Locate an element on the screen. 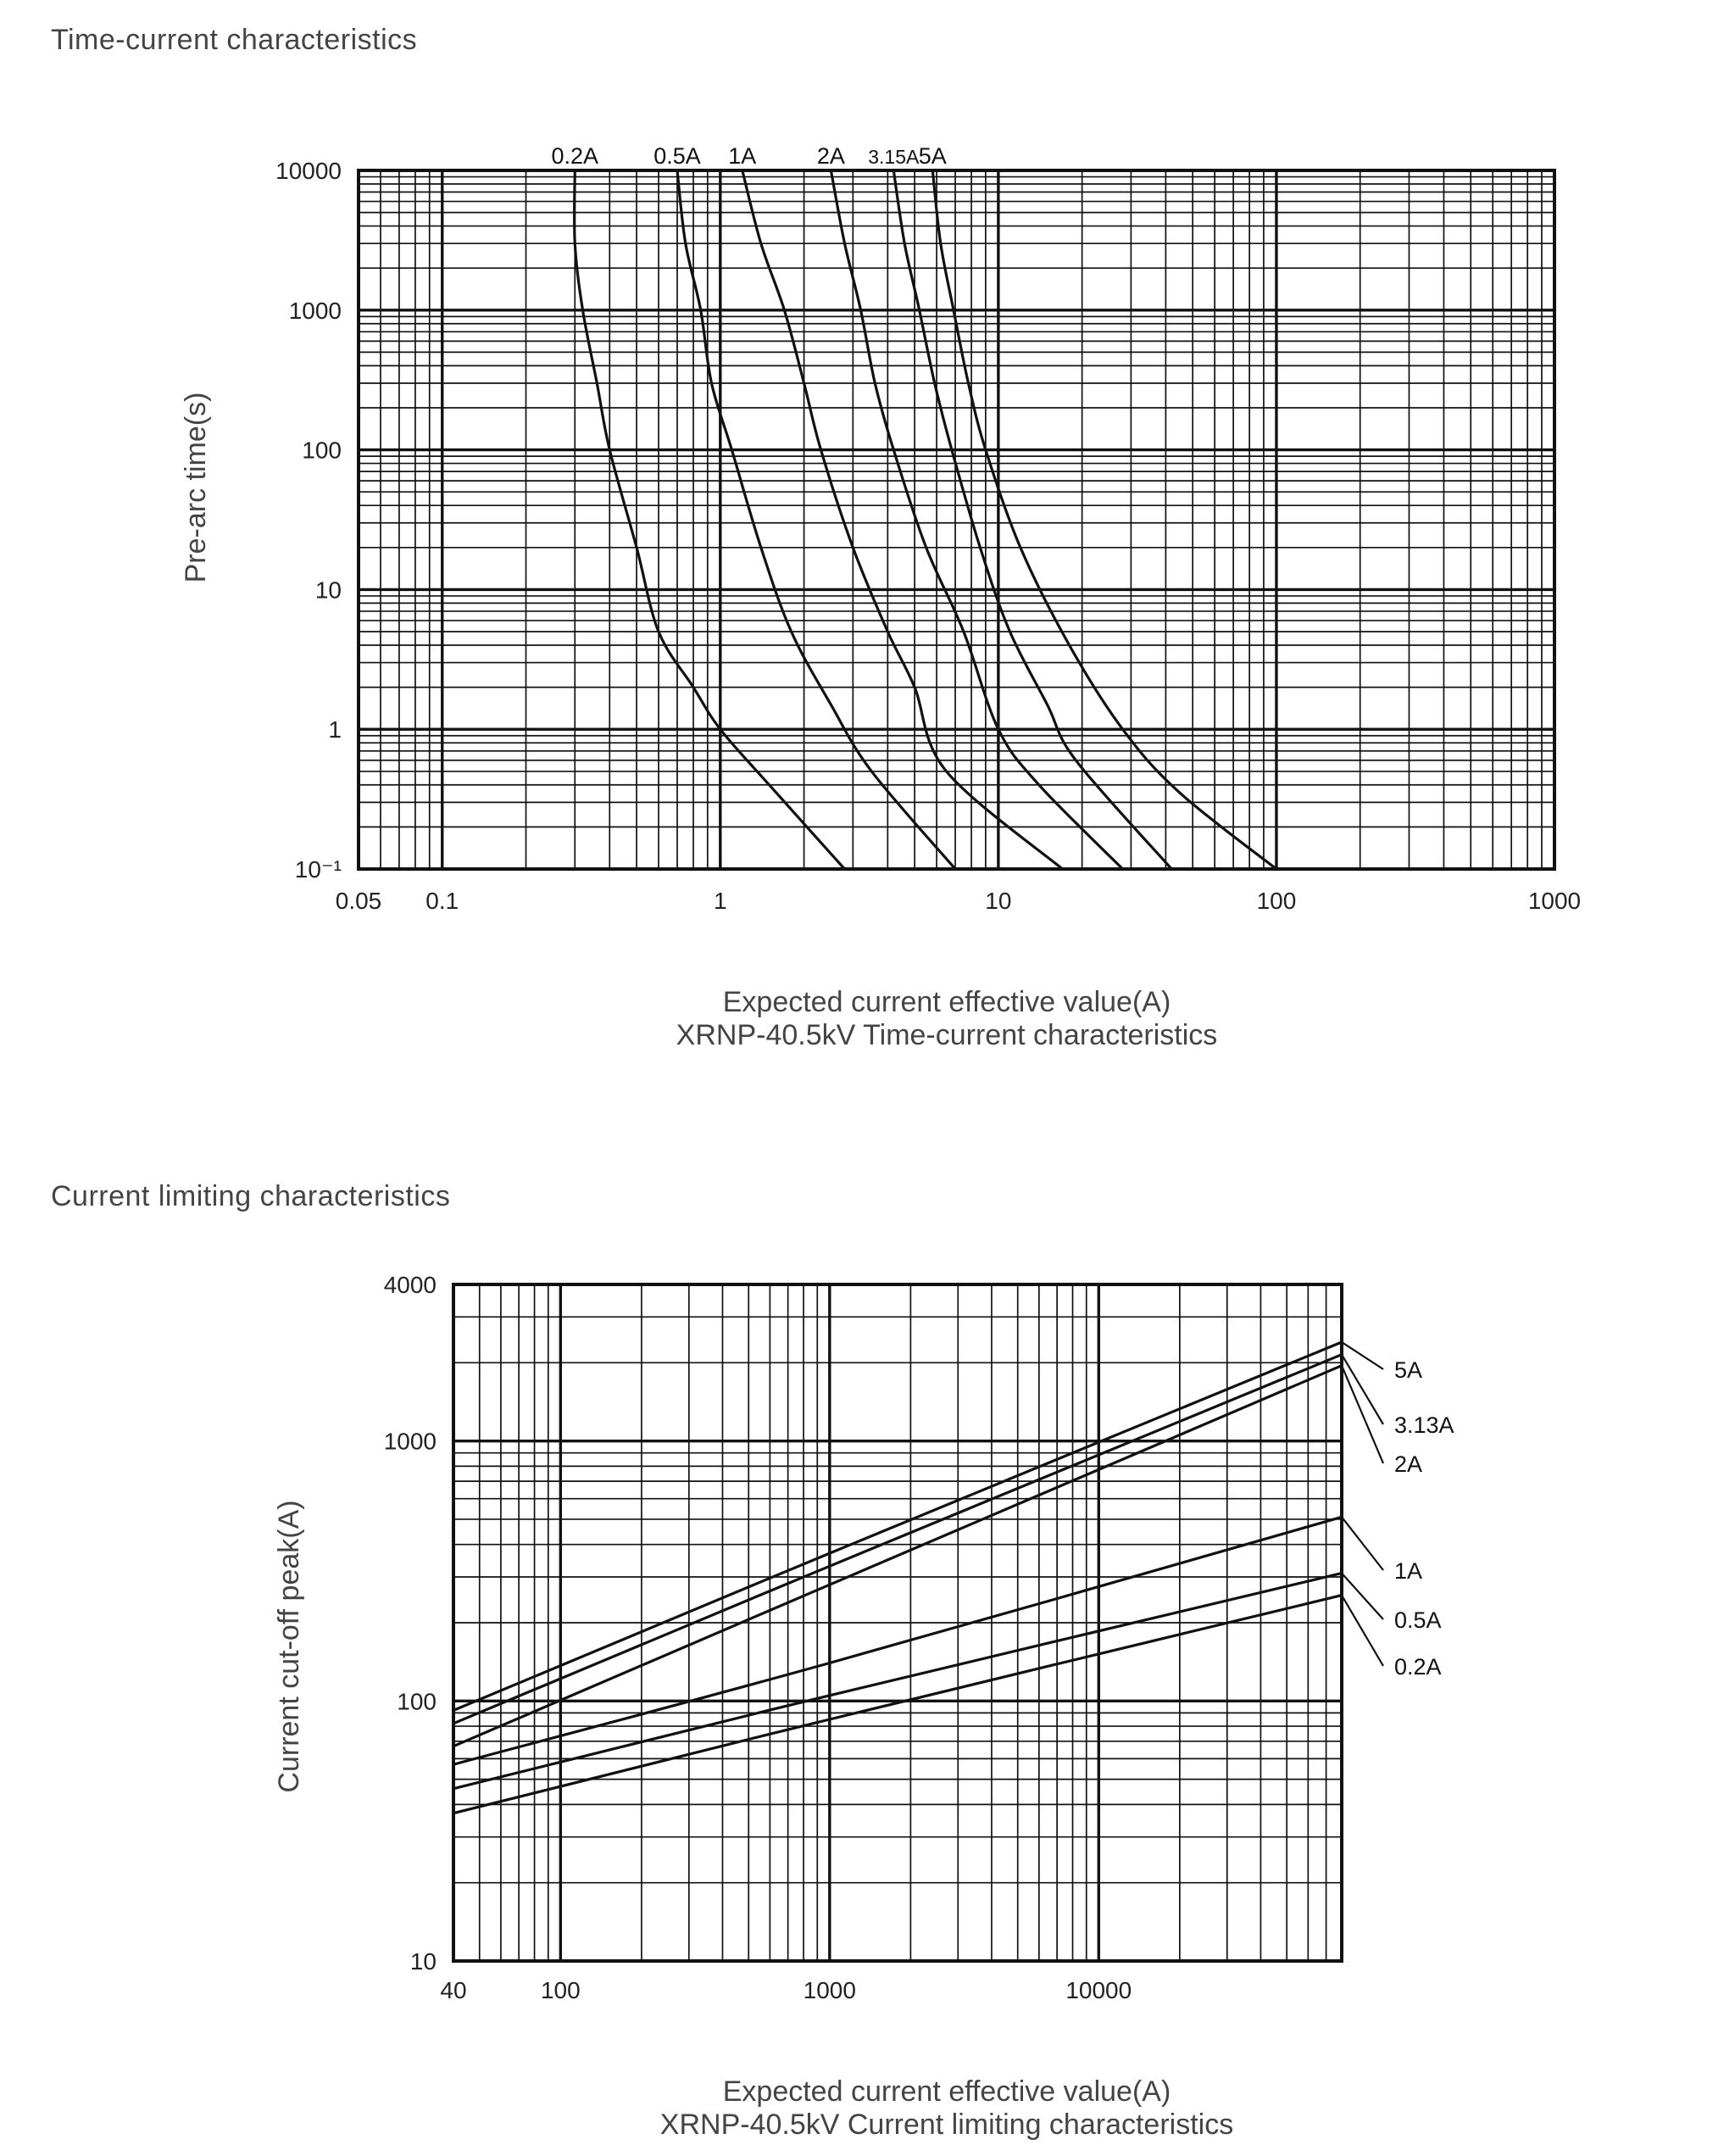 The image size is (1735, 2156). curve-label-3.15A: 3.15A is located at coordinates (894, 157).